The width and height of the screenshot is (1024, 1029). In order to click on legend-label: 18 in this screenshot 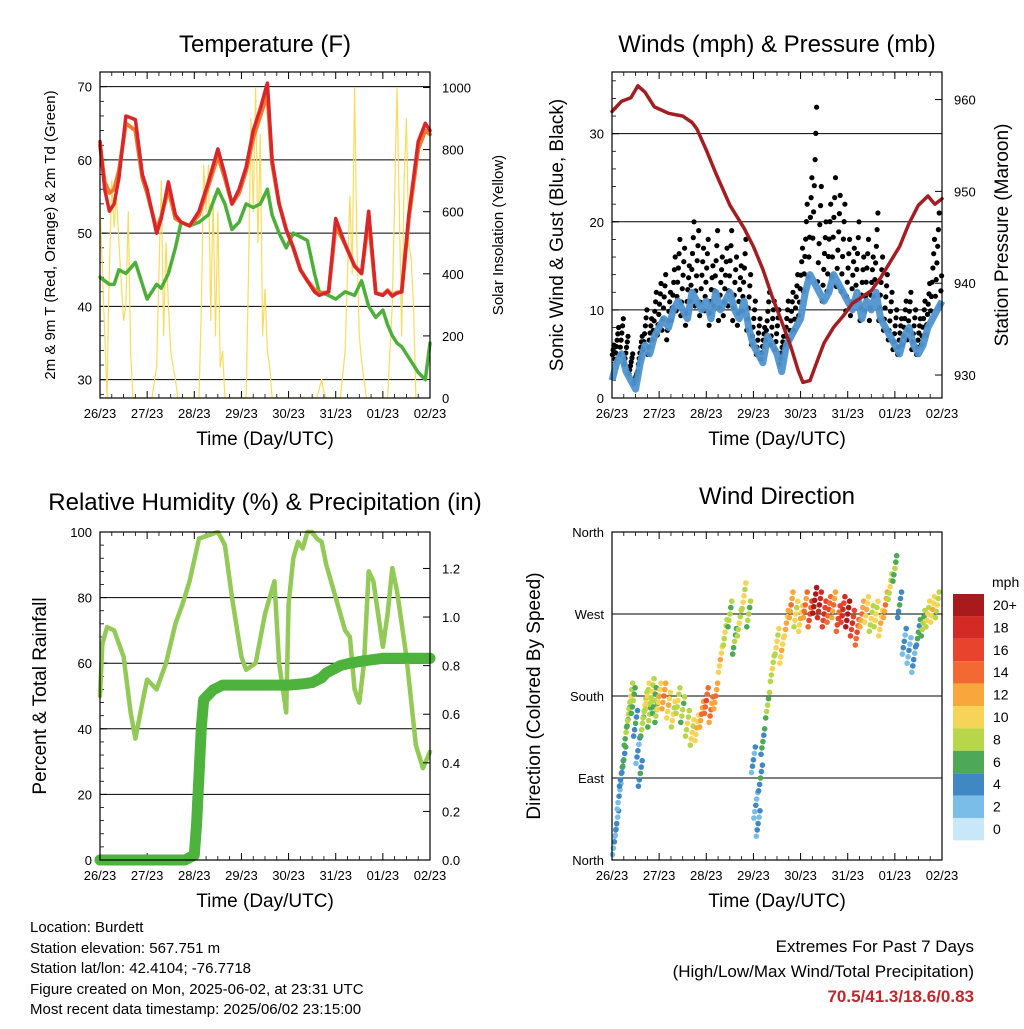, I will do `click(1001, 627)`.